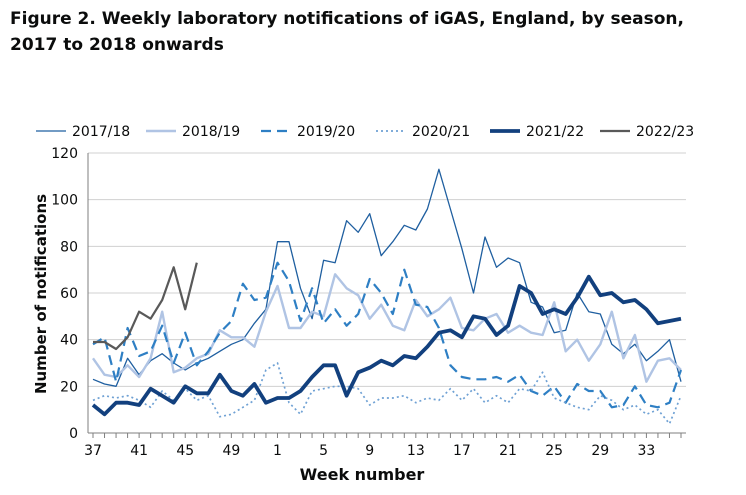  I want to click on x-tick-label: 33, so click(646, 451).